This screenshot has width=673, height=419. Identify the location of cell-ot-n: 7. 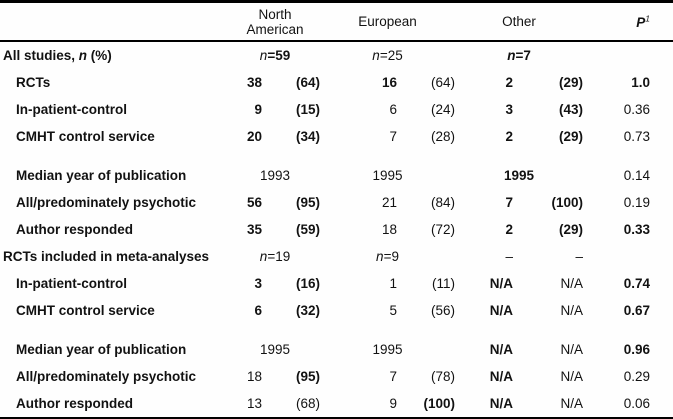
(509, 202).